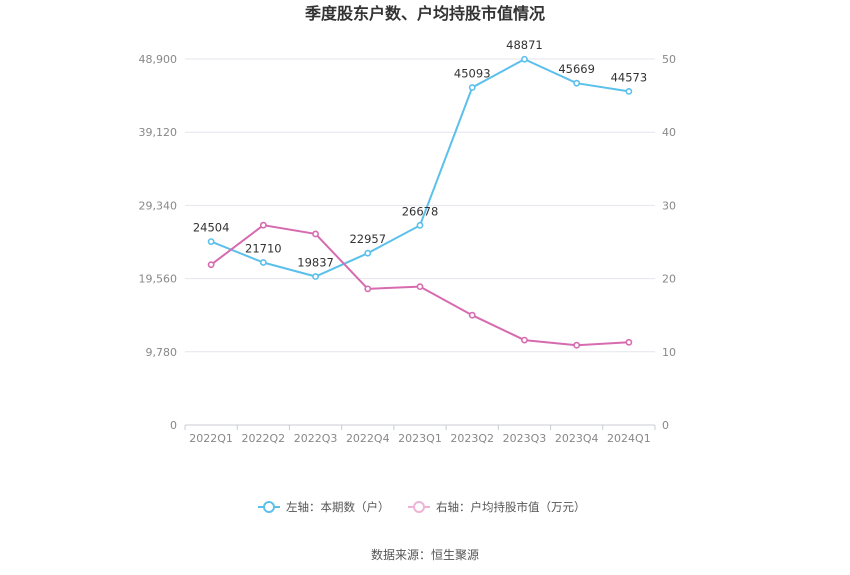 The width and height of the screenshot is (850, 575). Describe the element at coordinates (173, 425) in the screenshot. I see `left-tick-label: 0` at that location.